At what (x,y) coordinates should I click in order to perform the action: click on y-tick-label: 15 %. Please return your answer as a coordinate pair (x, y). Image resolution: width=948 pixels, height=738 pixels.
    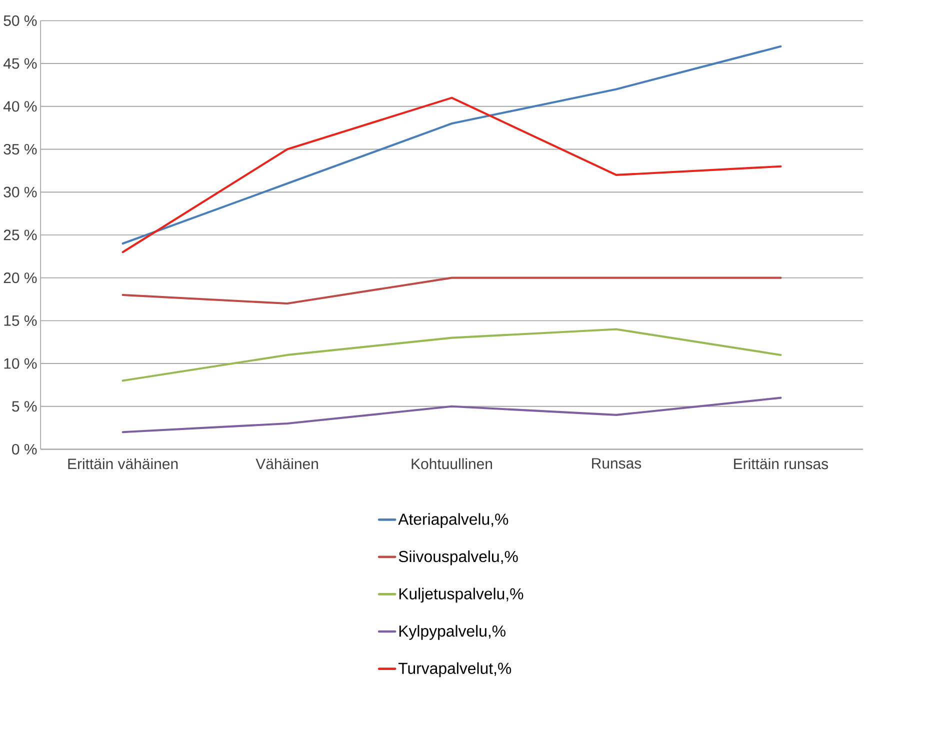
    Looking at the image, I should click on (20, 321).